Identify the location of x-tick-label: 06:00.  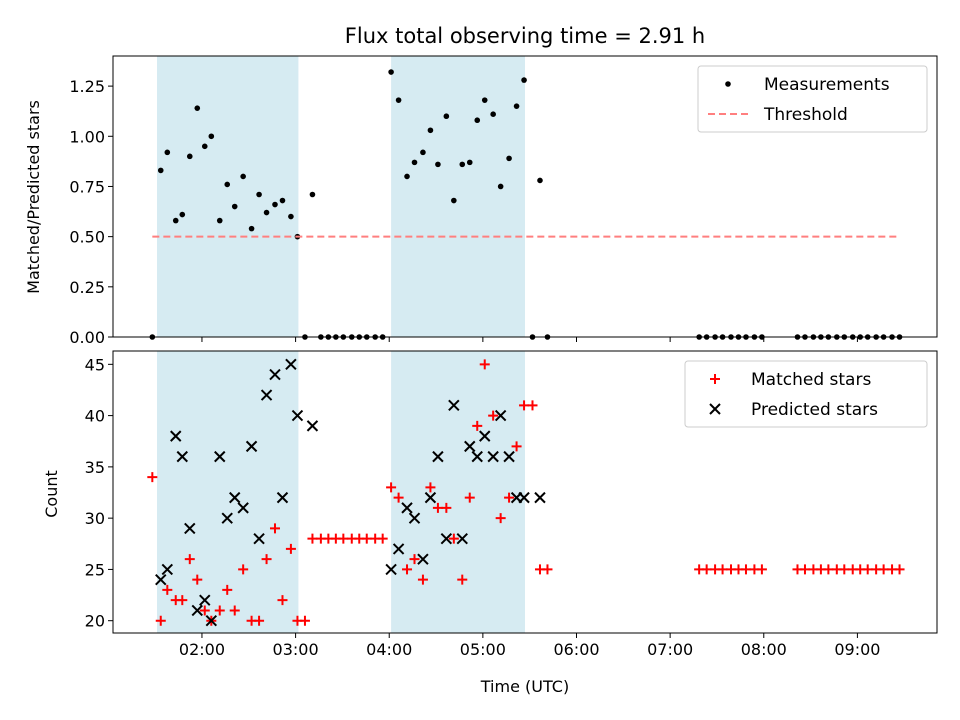
(576, 649).